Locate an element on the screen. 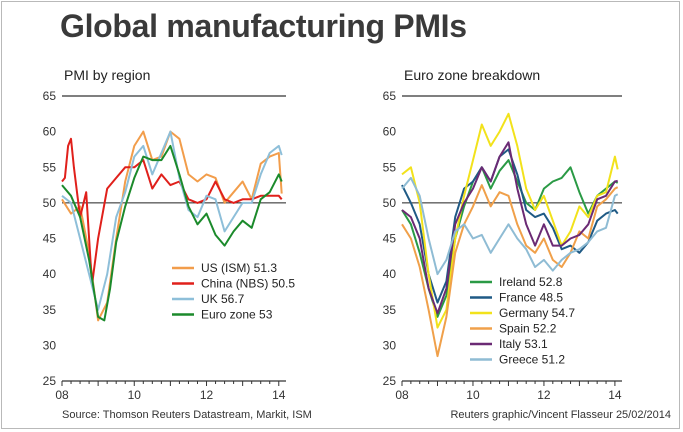  chart2-y-tick-label: 25 is located at coordinates (390, 381).